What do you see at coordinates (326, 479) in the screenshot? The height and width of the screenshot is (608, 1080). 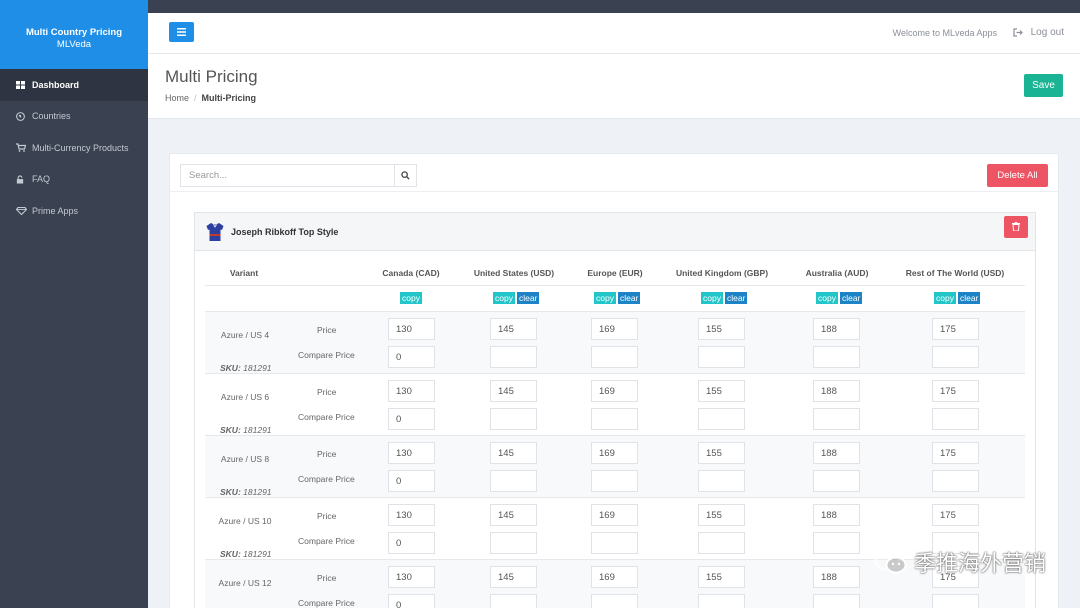 I see `compare-price-label: Compare Price` at bounding box center [326, 479].